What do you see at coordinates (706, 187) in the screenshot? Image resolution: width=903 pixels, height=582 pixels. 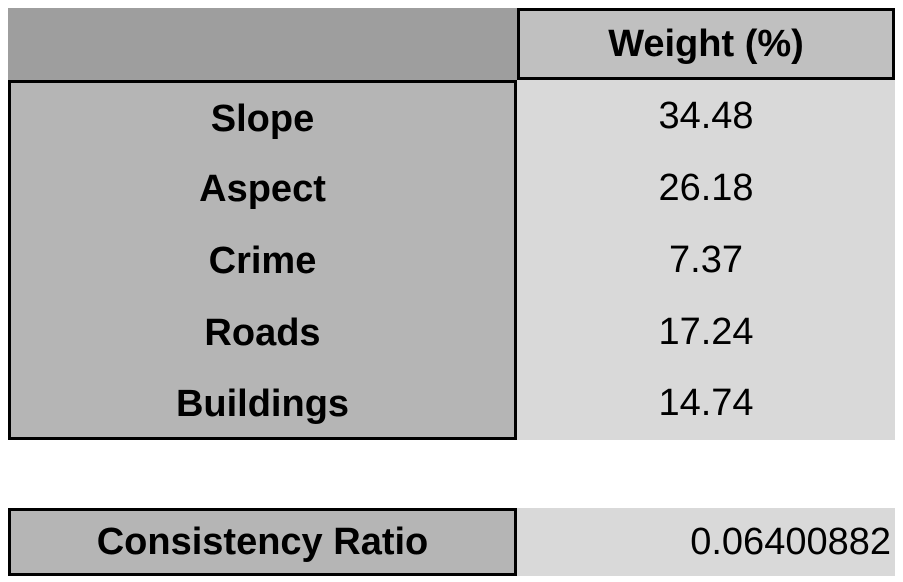 I see `weight-value-aspect: 26.18` at bounding box center [706, 187].